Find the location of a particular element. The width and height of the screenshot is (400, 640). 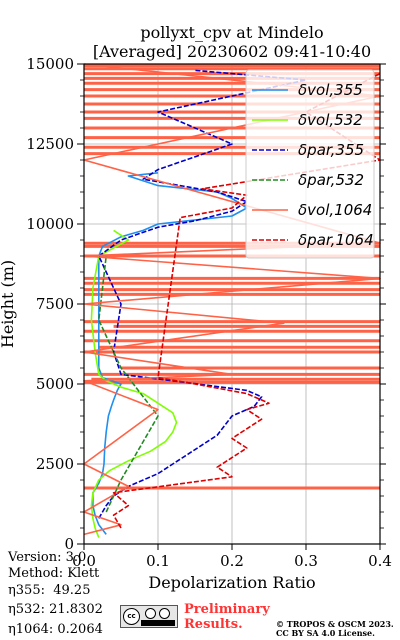

legend-label: δvol,1064 is located at coordinates (335, 210).